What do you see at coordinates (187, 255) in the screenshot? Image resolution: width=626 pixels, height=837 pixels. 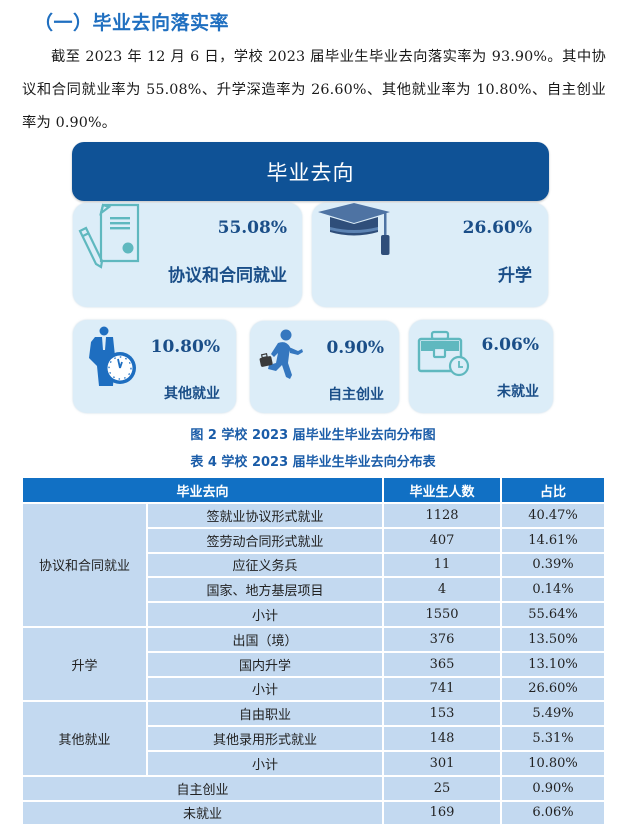 I see `card-contract-employment: 55.08% 协议和合同就业` at bounding box center [187, 255].